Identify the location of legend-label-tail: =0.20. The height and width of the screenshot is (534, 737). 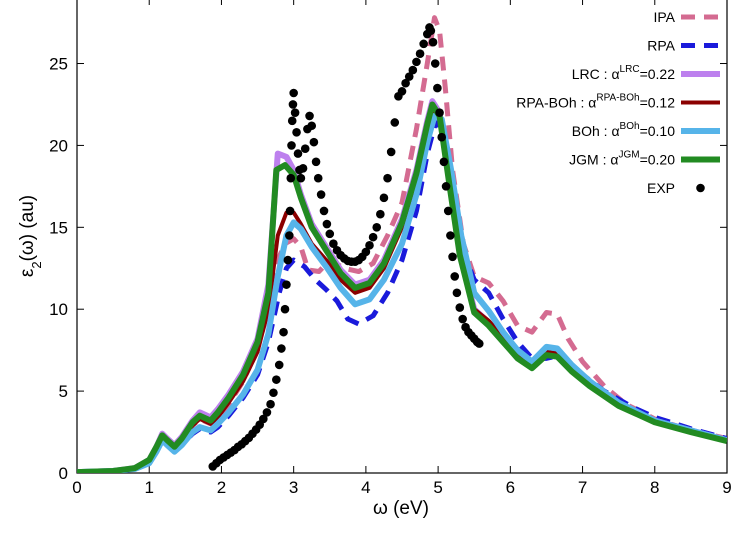
(658, 160).